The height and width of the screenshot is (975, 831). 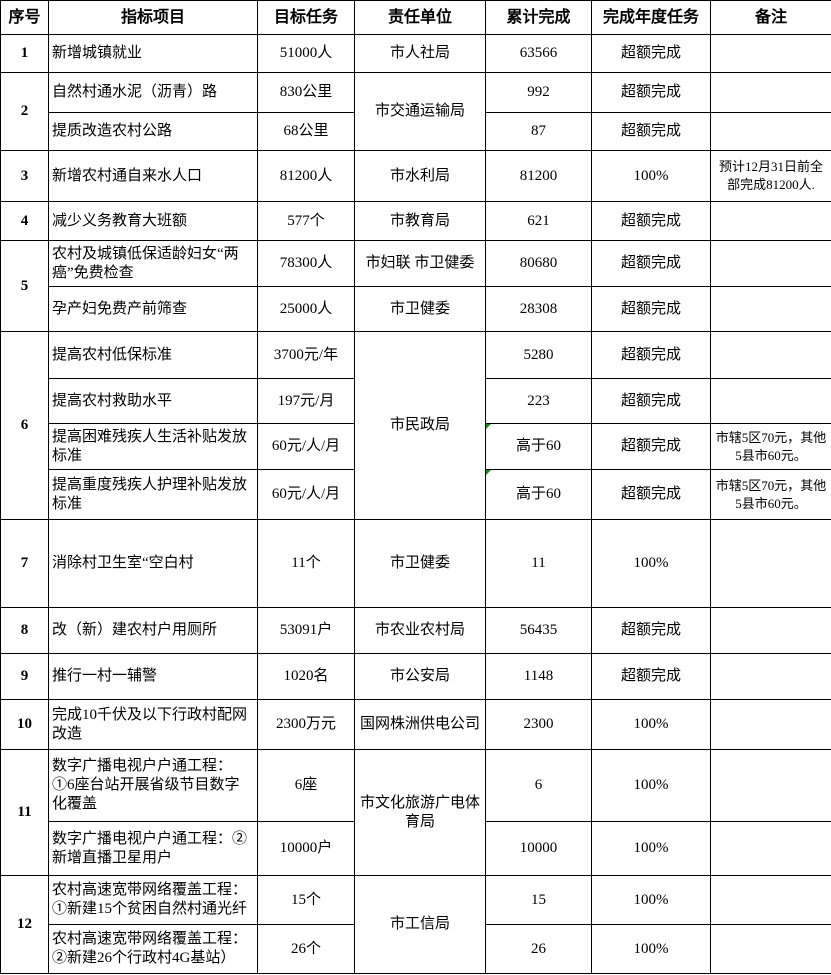 I want to click on indicator-item: 提高困难残疾人生活补贴发放标准, so click(x=153, y=446).